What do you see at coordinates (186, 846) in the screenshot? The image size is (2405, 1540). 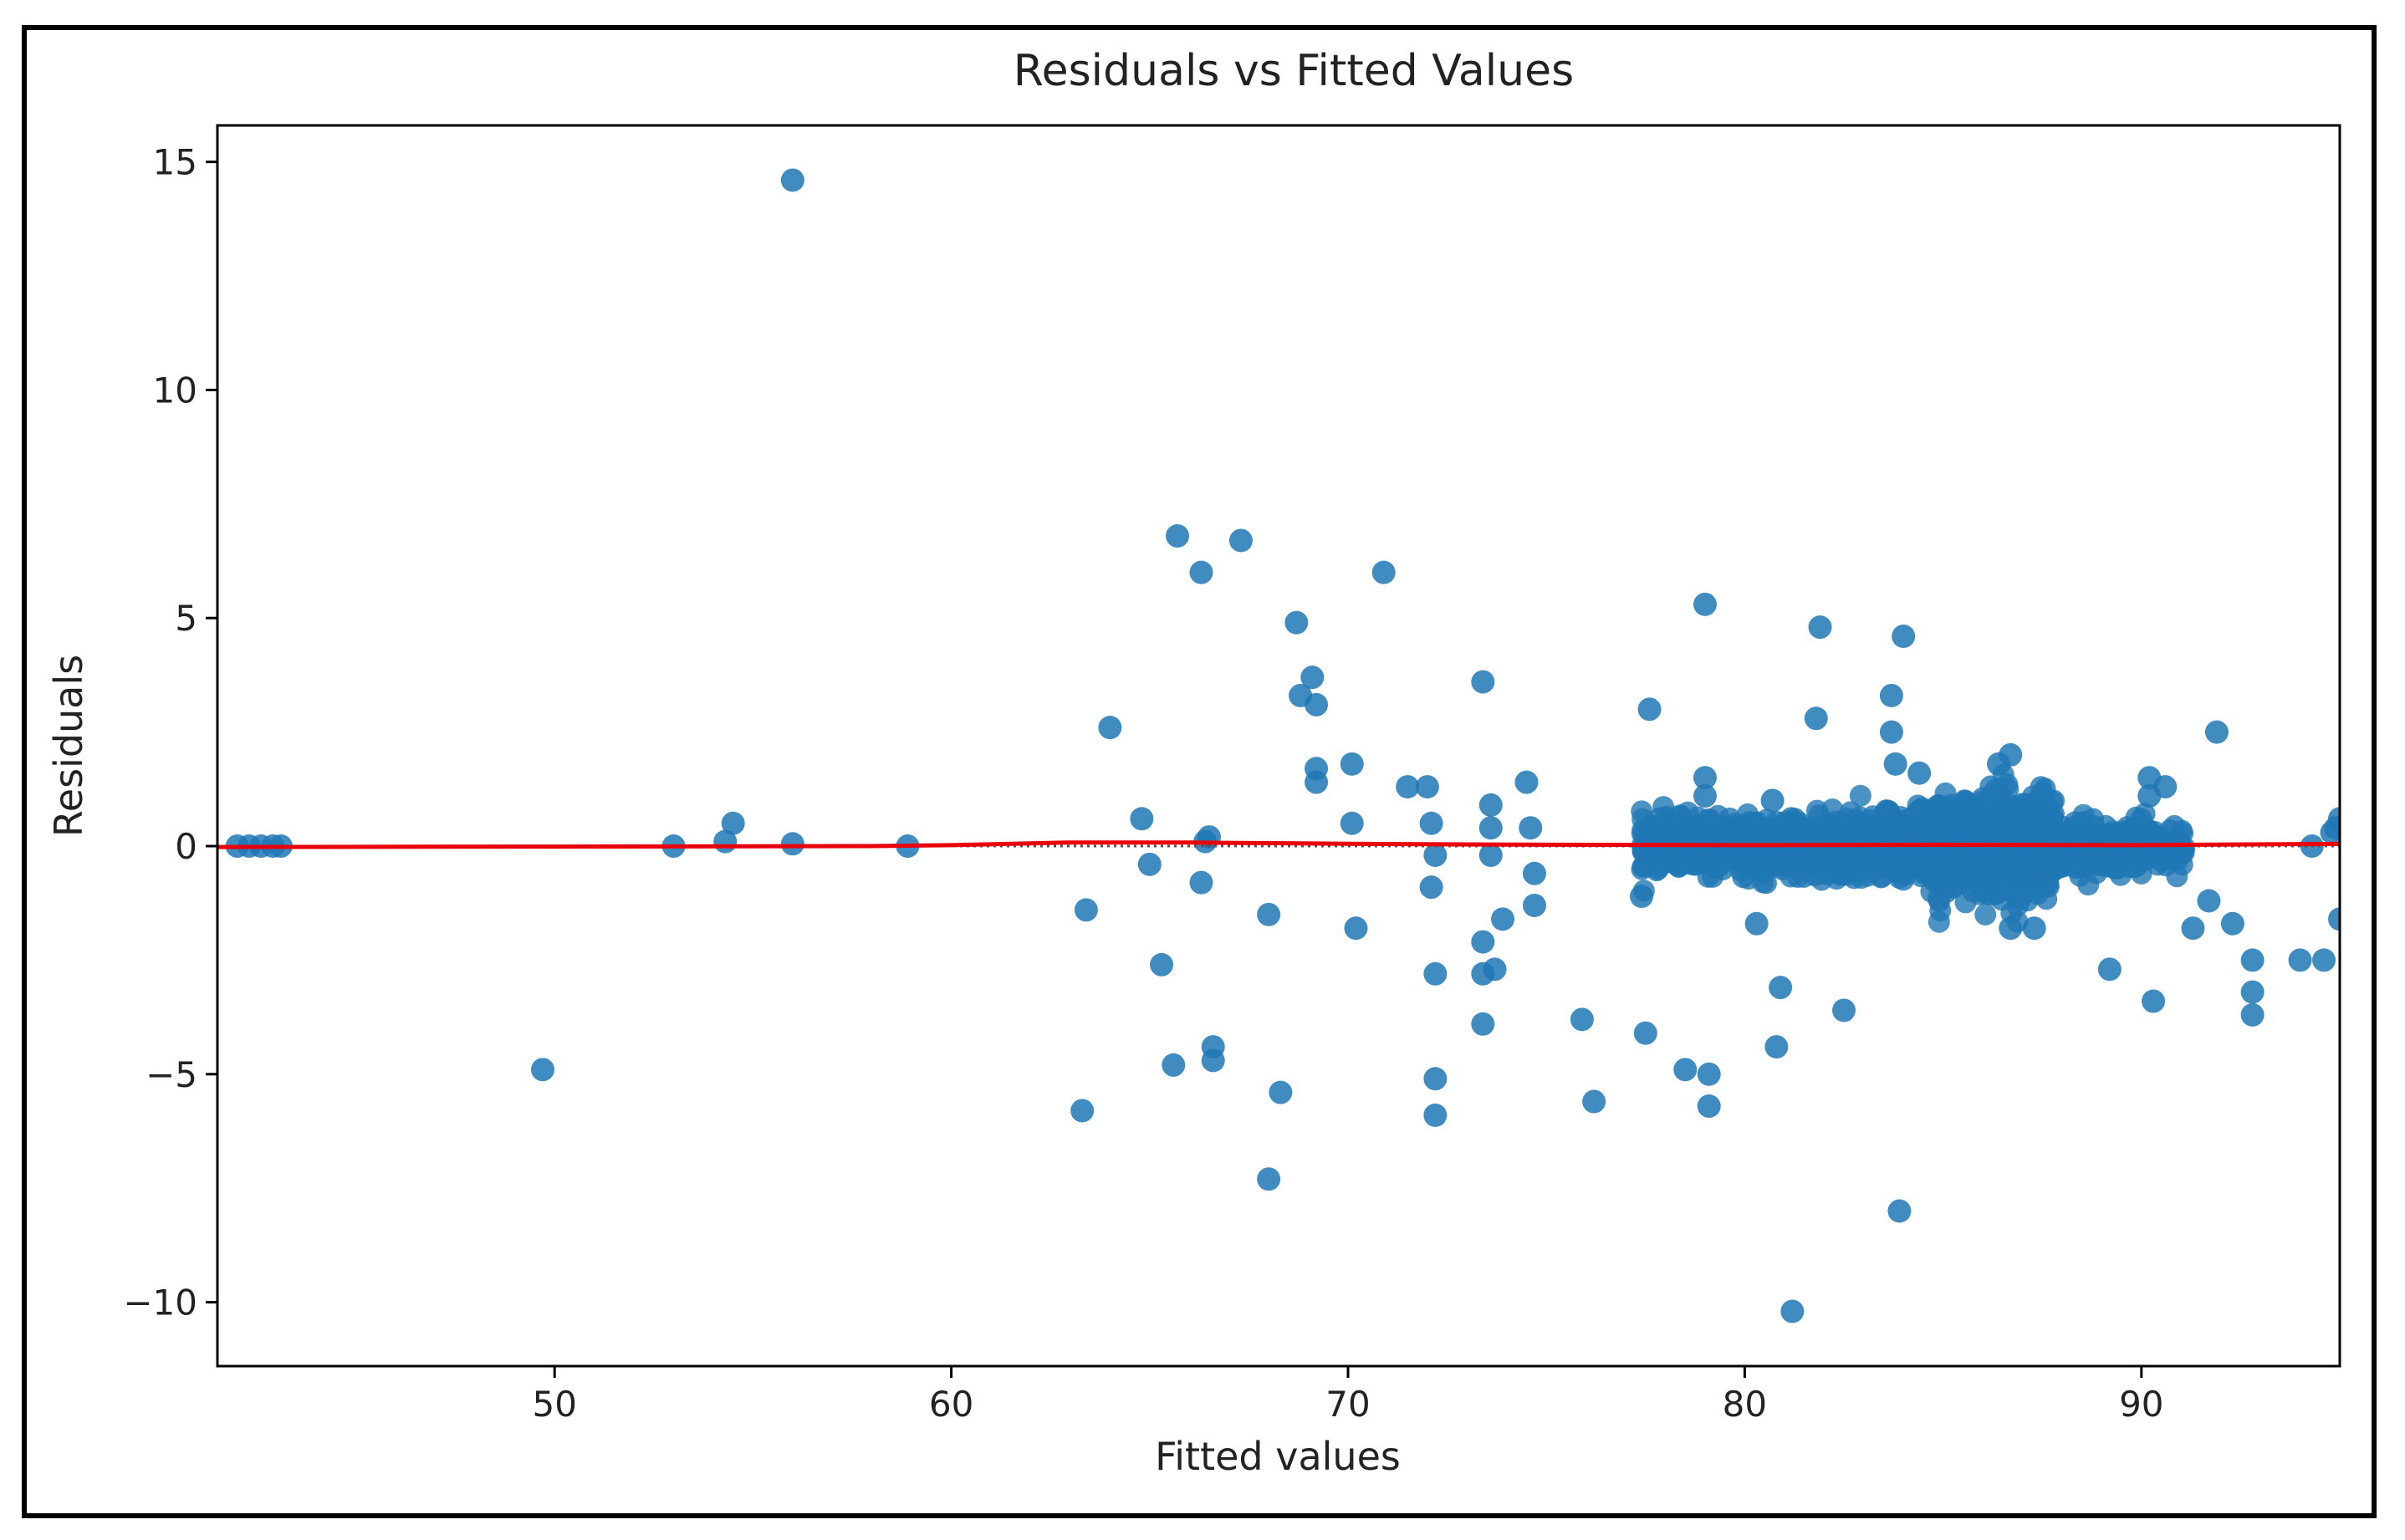 I see `y-tick-label: 0` at bounding box center [186, 846].